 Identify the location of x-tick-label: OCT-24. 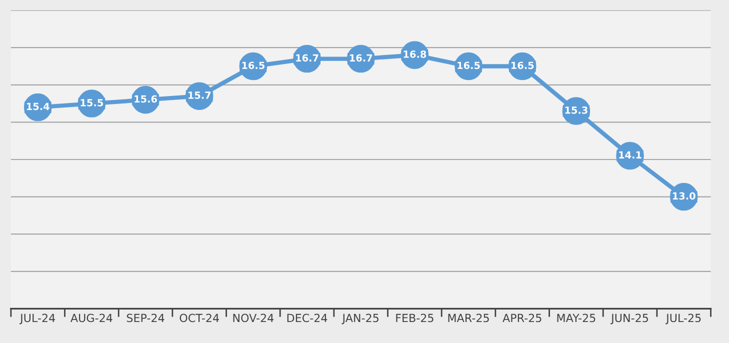
(199, 318).